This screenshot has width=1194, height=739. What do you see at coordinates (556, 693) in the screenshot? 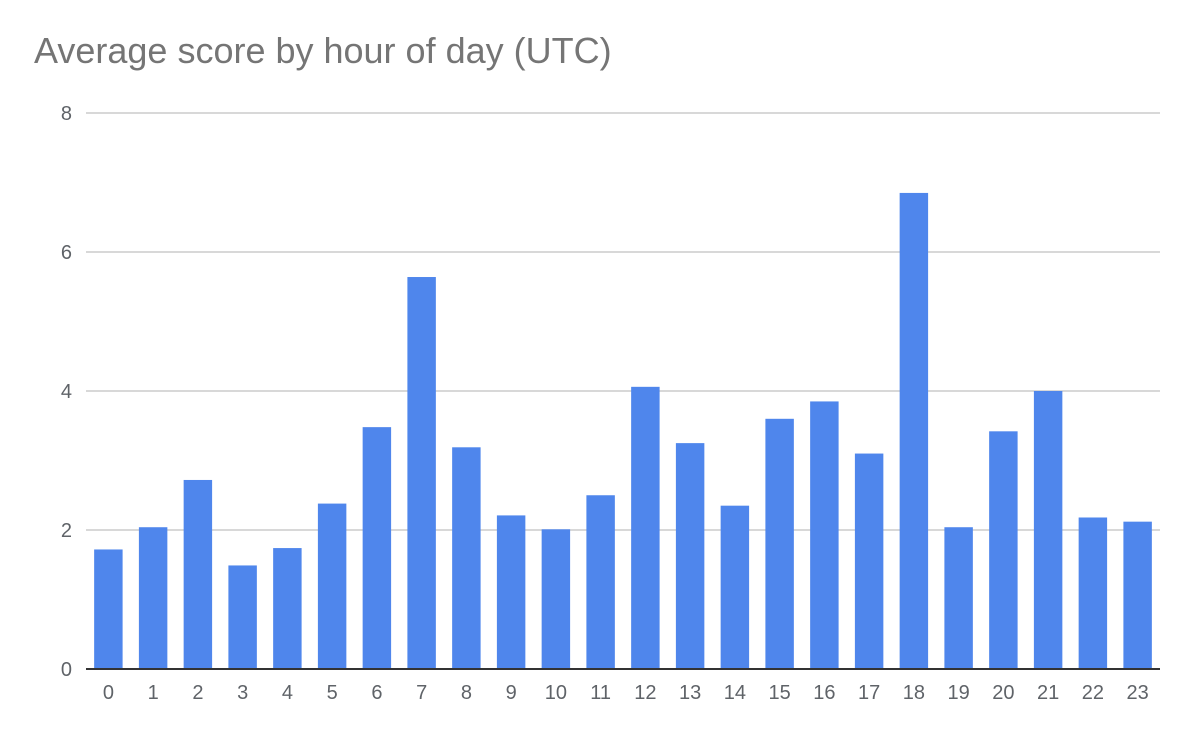
I see `x-tick-label: 10` at bounding box center [556, 693].